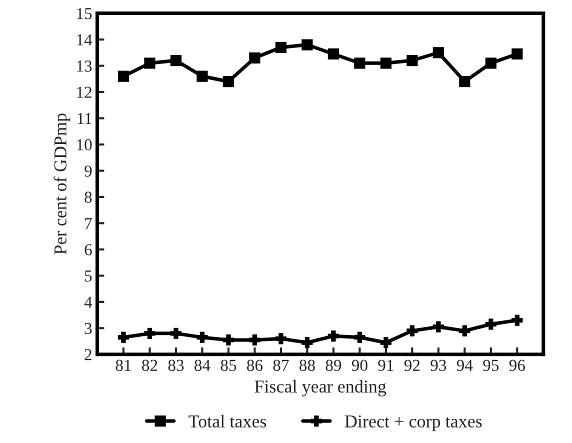 The width and height of the screenshot is (572, 443). Describe the element at coordinates (88, 223) in the screenshot. I see `y-tick-label: 7` at that location.